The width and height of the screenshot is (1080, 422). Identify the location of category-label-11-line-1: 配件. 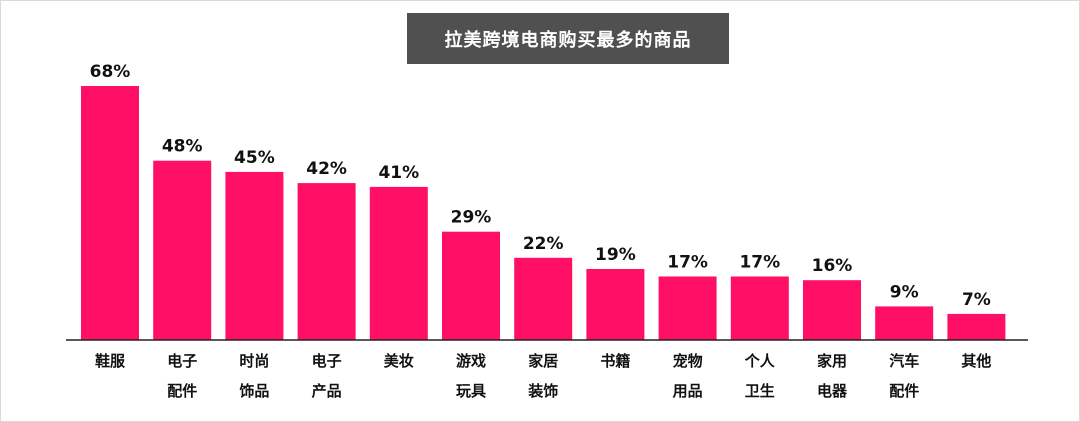
(904, 391).